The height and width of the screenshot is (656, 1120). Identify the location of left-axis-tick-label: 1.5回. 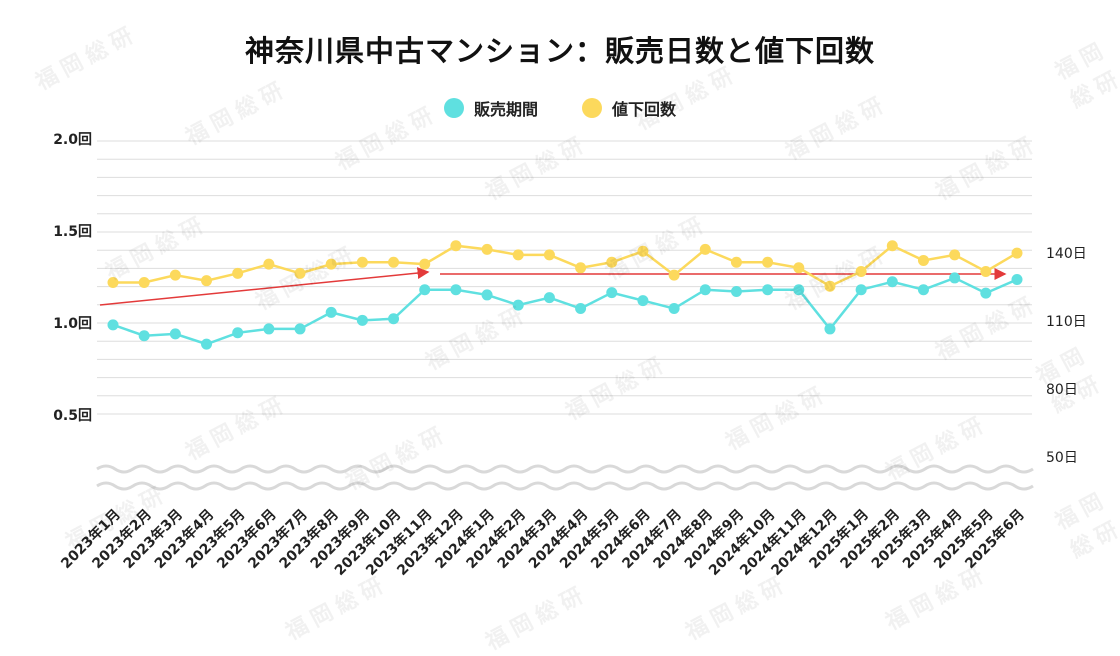
(72, 232).